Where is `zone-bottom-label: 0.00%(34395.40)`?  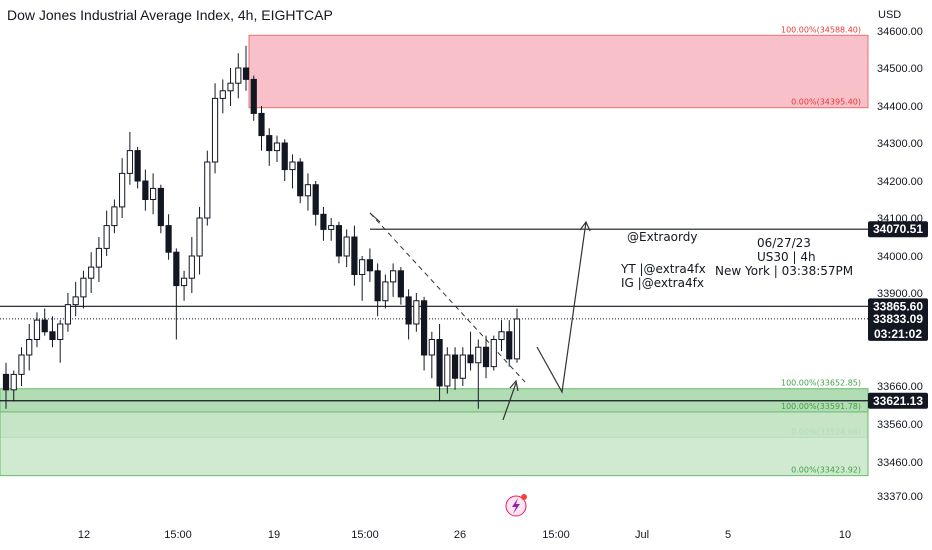
zone-bottom-label: 0.00%(34395.40) is located at coordinates (826, 102).